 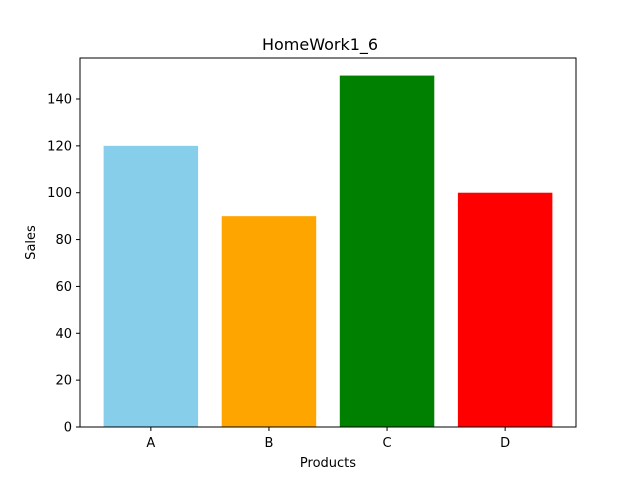 What do you see at coordinates (328, 439) in the screenshot?
I see `x-axis: A B C D` at bounding box center [328, 439].